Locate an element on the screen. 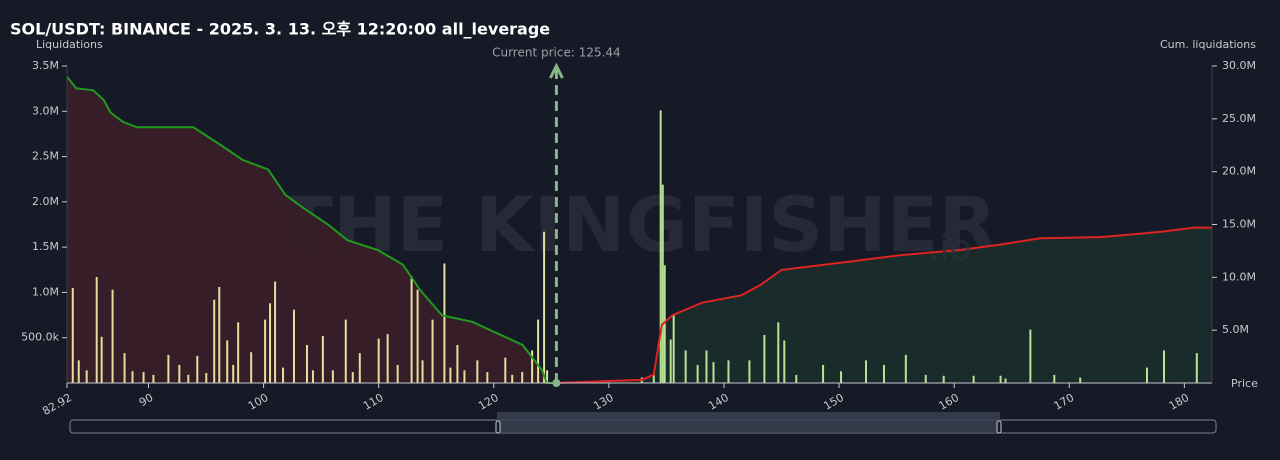 The height and width of the screenshot is (460, 1280). watermark-suffix: .io is located at coordinates (949, 248).